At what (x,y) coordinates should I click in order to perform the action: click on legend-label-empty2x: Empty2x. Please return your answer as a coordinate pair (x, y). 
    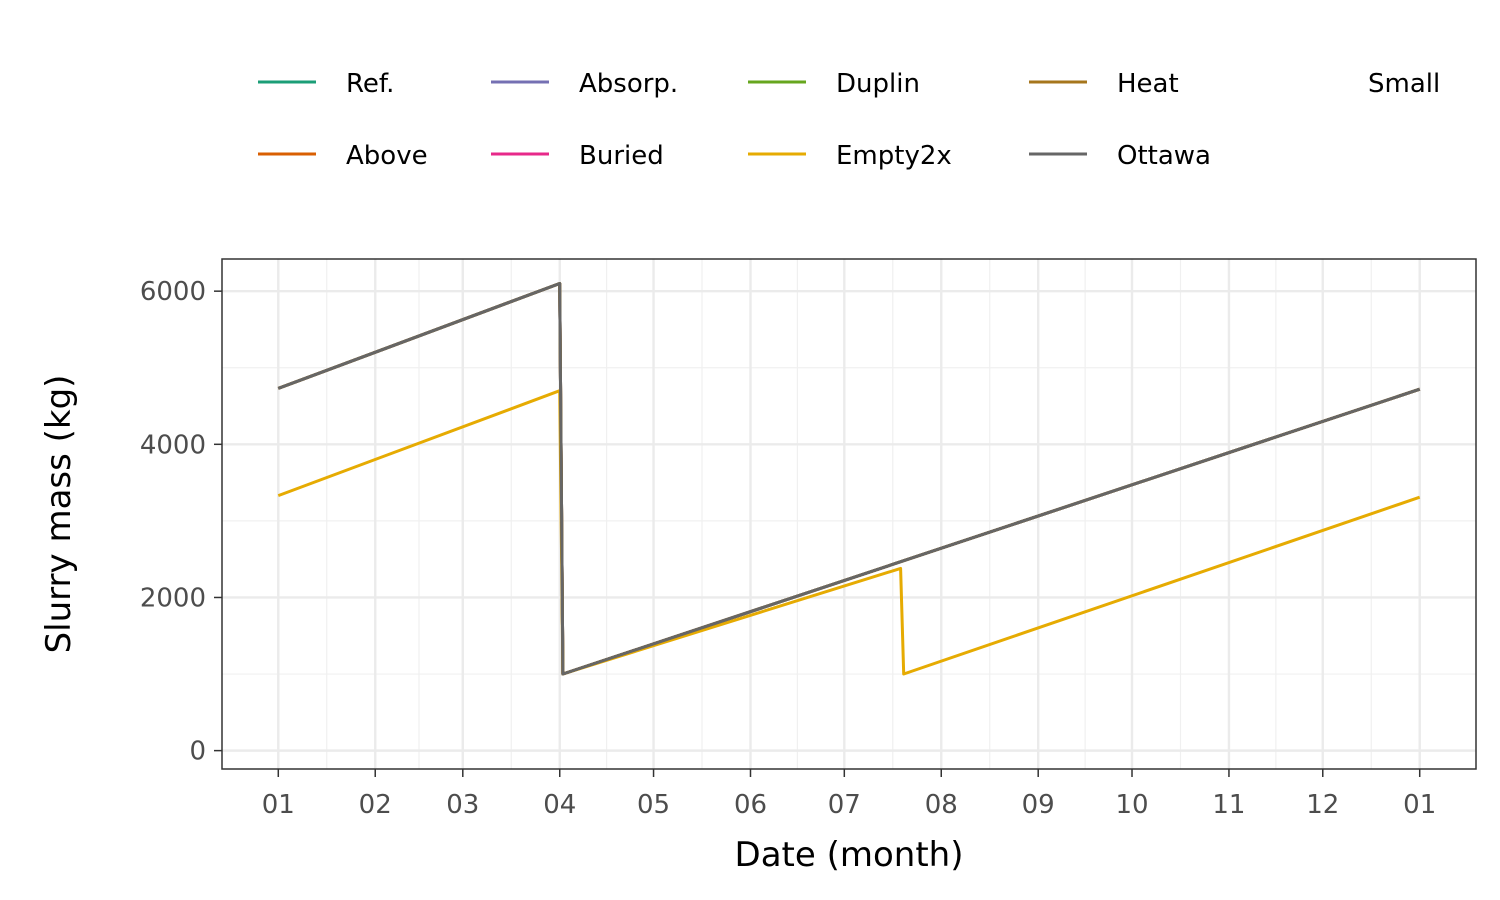
    Looking at the image, I should click on (894, 156).